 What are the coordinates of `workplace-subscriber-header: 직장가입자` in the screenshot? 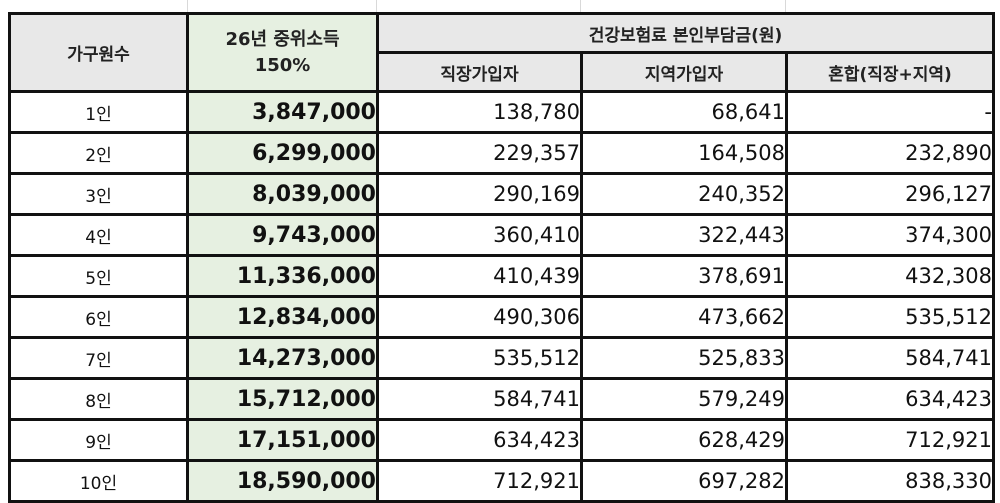 It's located at (479, 72).